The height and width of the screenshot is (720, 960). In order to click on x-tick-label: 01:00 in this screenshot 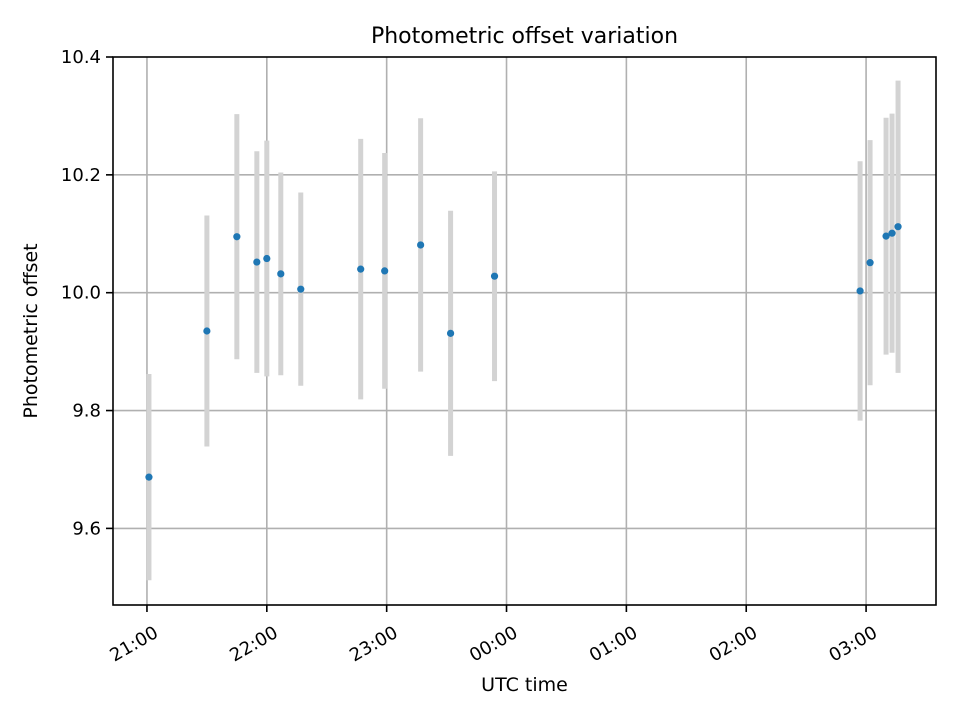, I will do `click(613, 644)`.